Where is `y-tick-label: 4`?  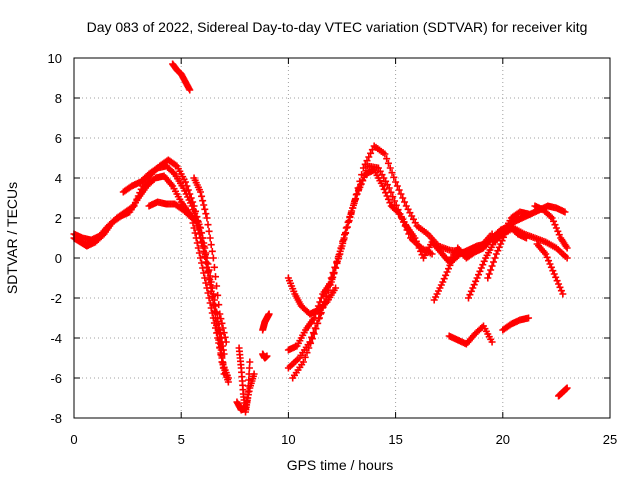
y-tick-label: 4 is located at coordinates (58, 178).